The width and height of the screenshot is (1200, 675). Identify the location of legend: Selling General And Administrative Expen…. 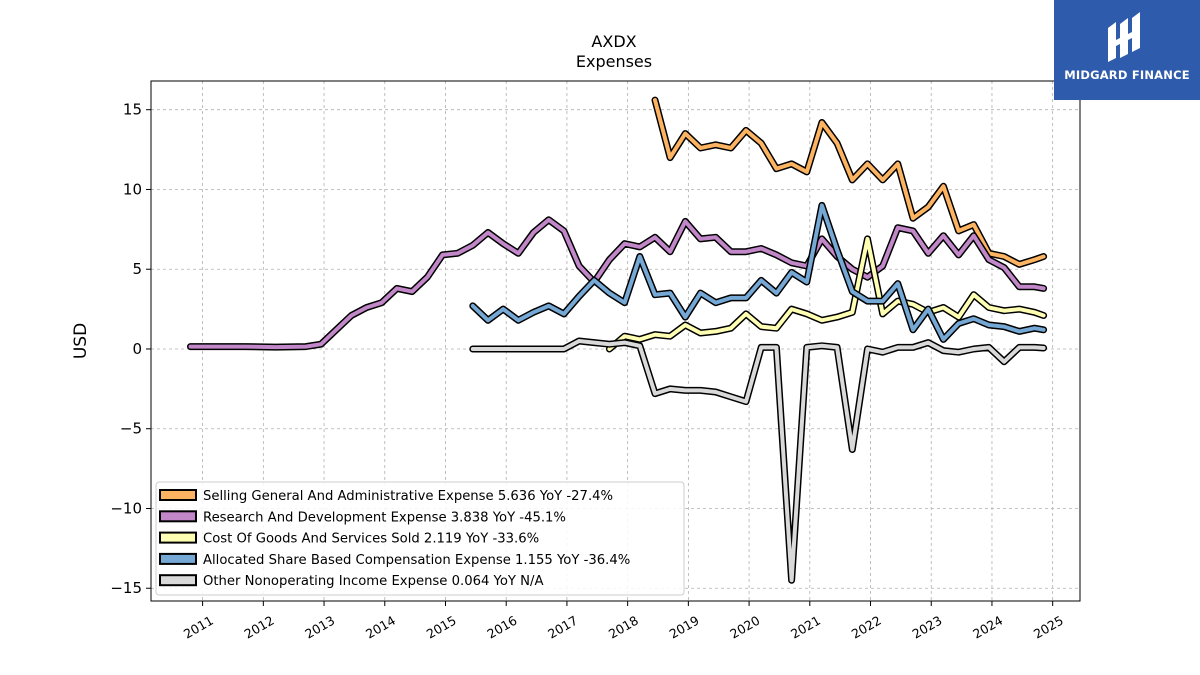
(420, 538).